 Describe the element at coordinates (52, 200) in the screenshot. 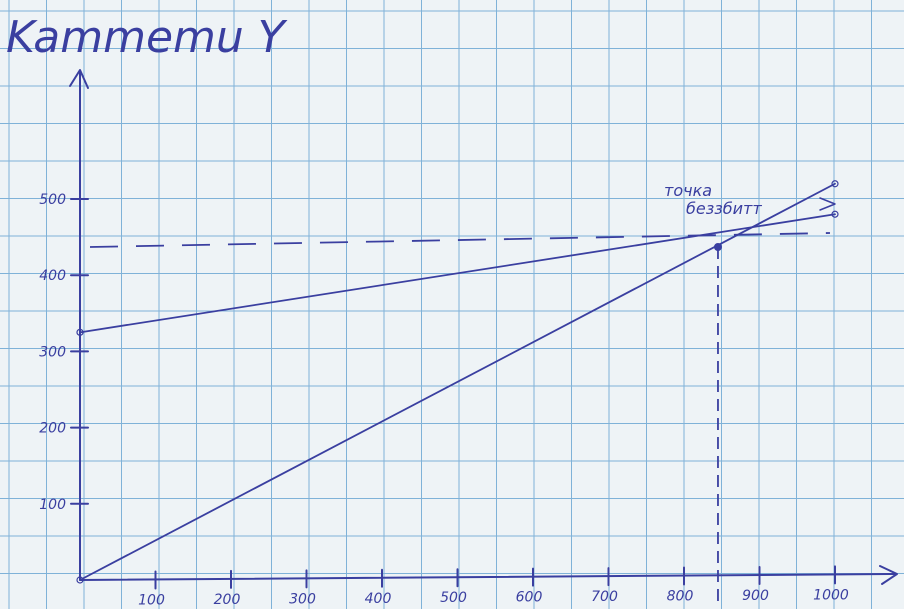

I see `y-tick-label: 500` at that location.